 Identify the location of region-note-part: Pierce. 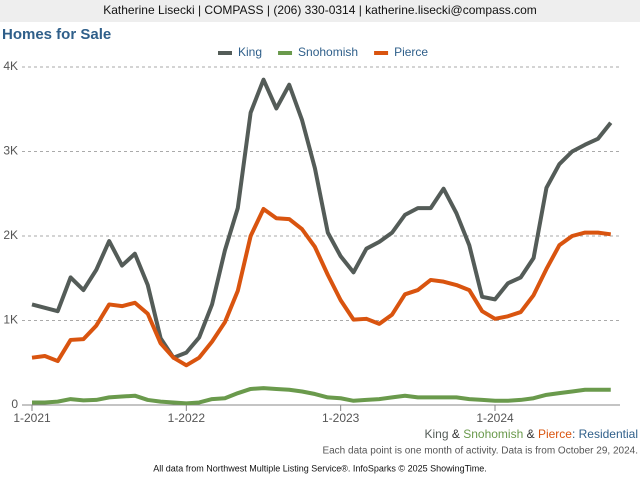
(555, 434).